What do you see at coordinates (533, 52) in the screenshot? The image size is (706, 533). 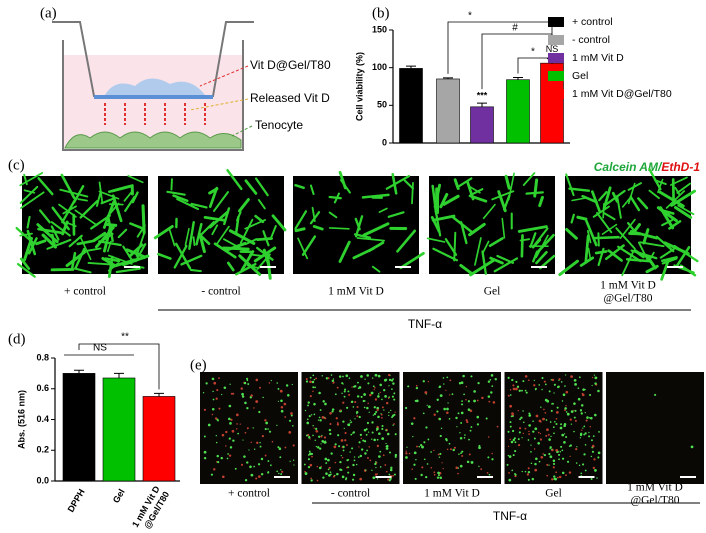 I see `annotation: *` at bounding box center [533, 52].